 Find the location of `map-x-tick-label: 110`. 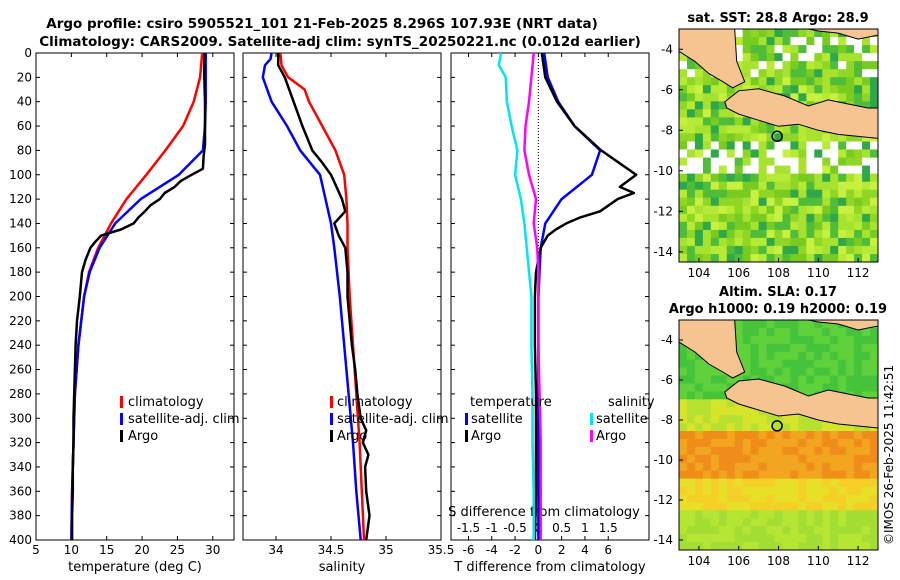

map-x-tick-label: 110 is located at coordinates (818, 561).